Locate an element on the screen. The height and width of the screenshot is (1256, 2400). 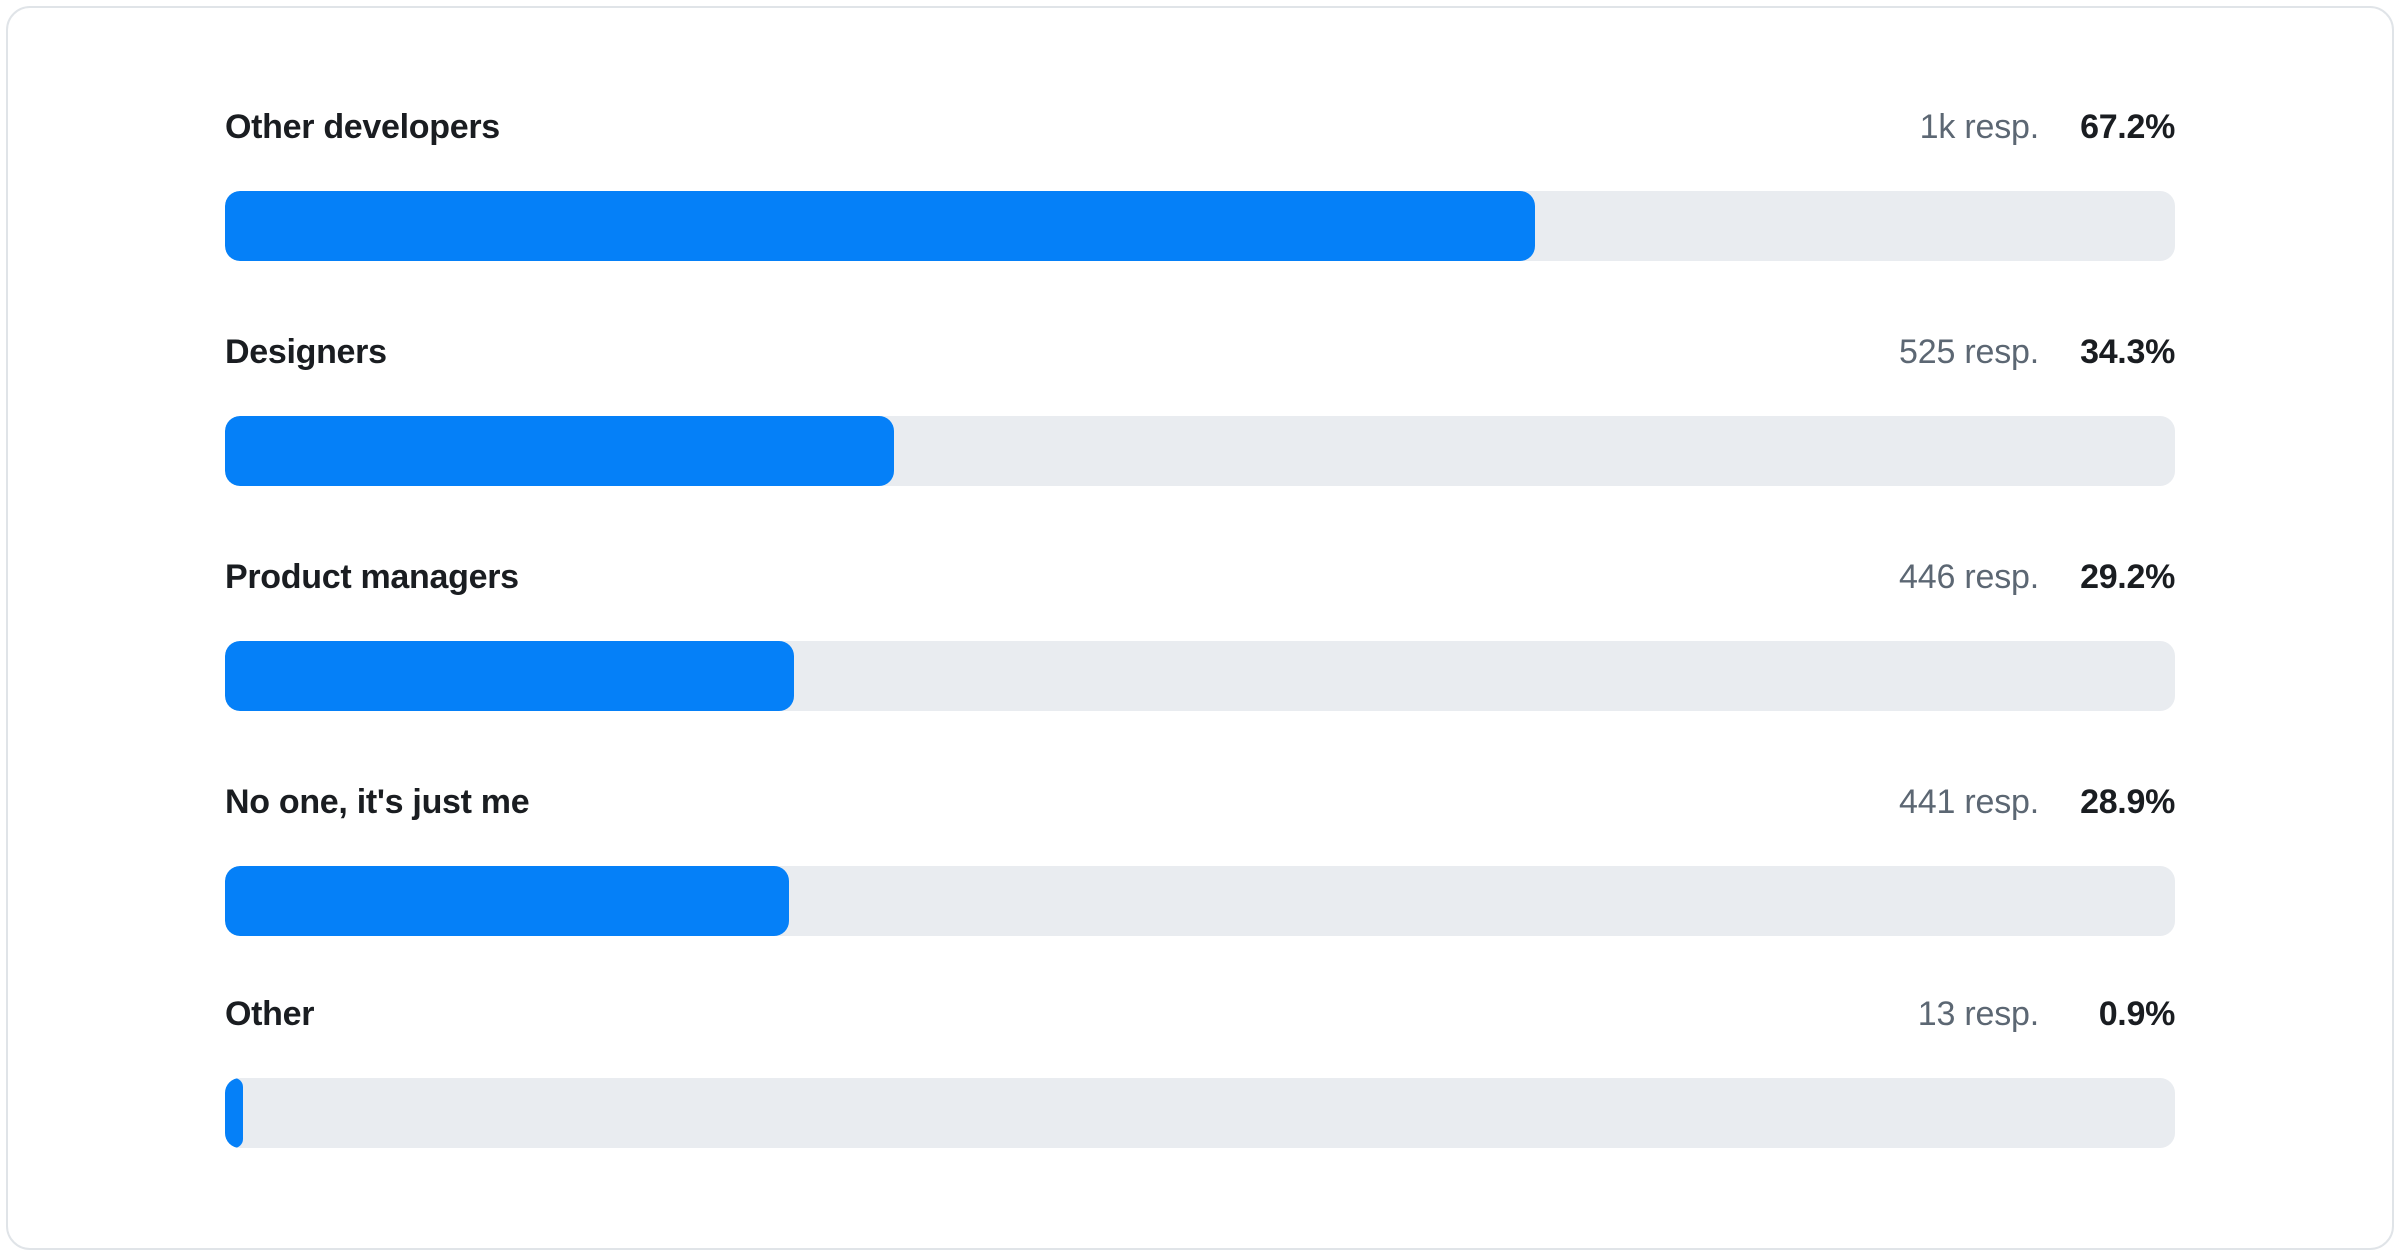
category-label: Designers is located at coordinates (306, 352).